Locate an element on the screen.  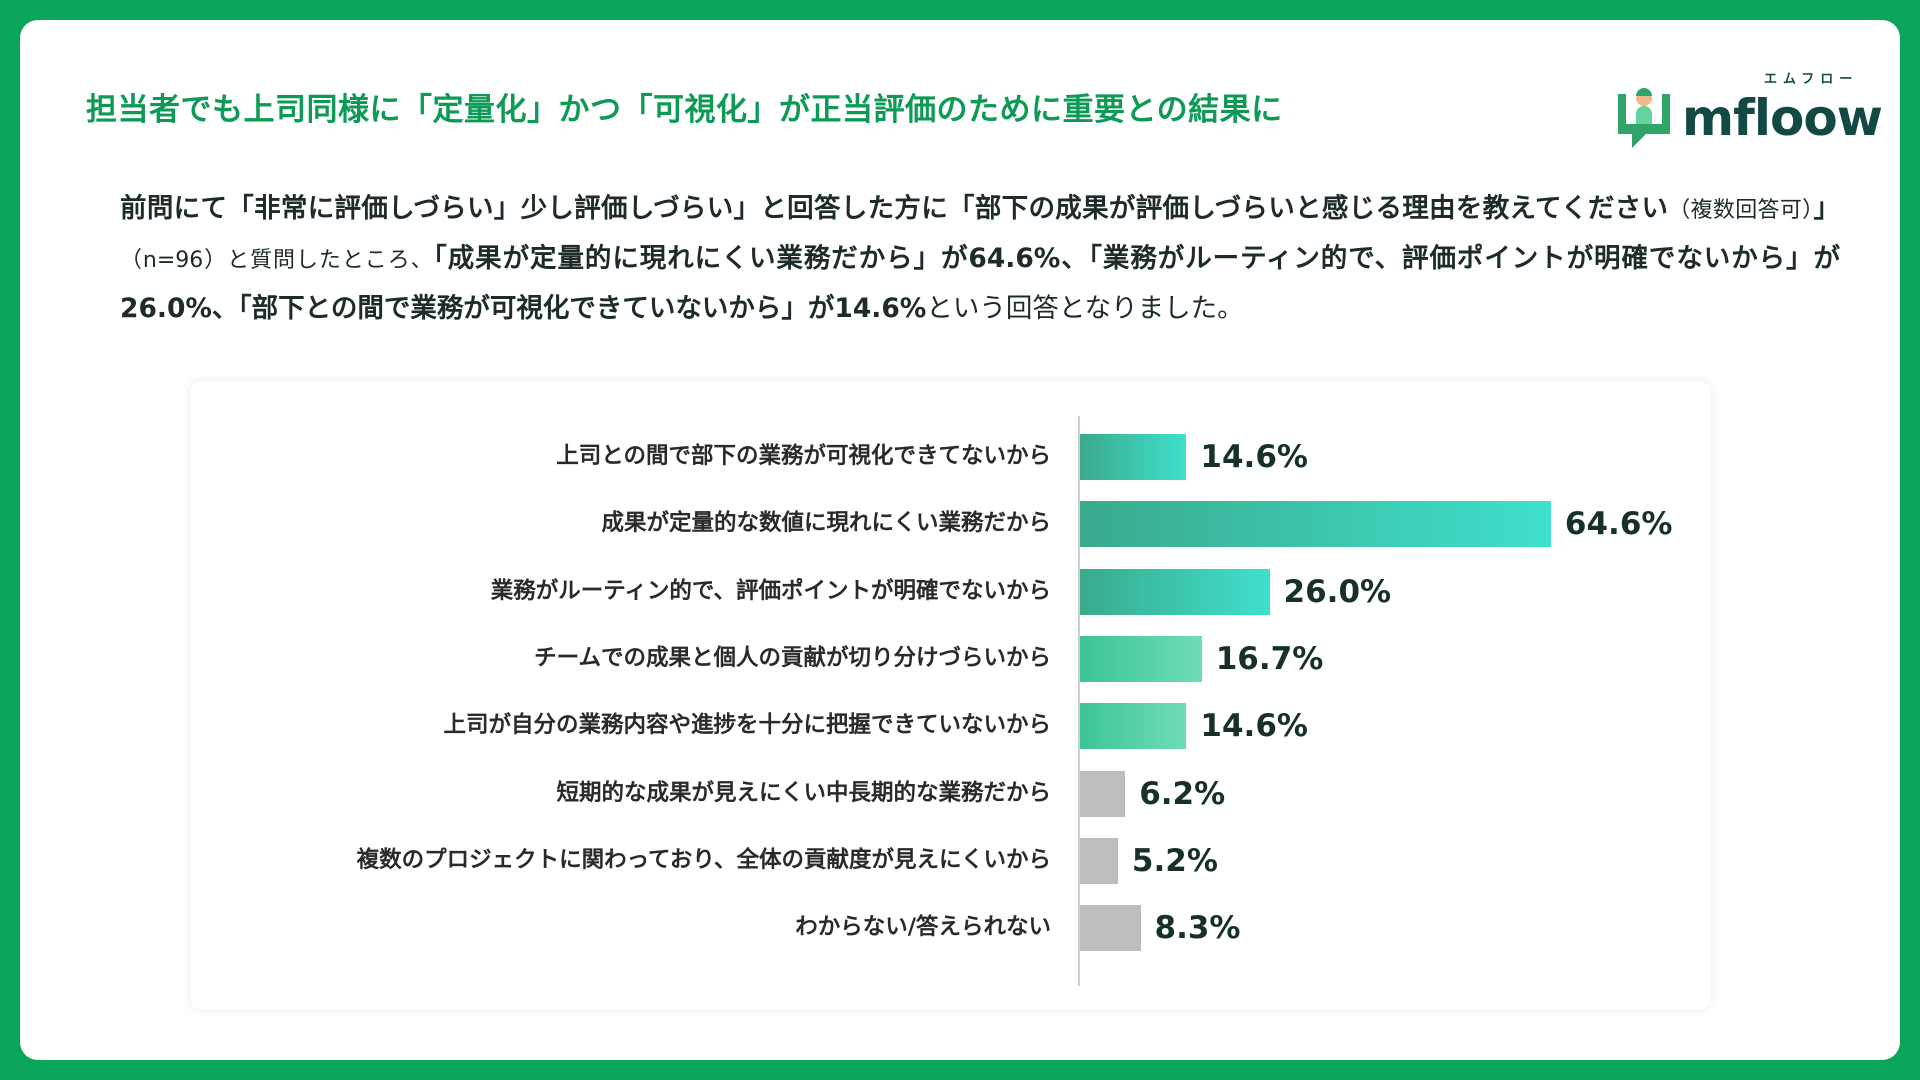
page-title: 担当者でも上司同様に「定量化」かつ「可視化」が正当評価のために重要との結果に is located at coordinates (684, 110).